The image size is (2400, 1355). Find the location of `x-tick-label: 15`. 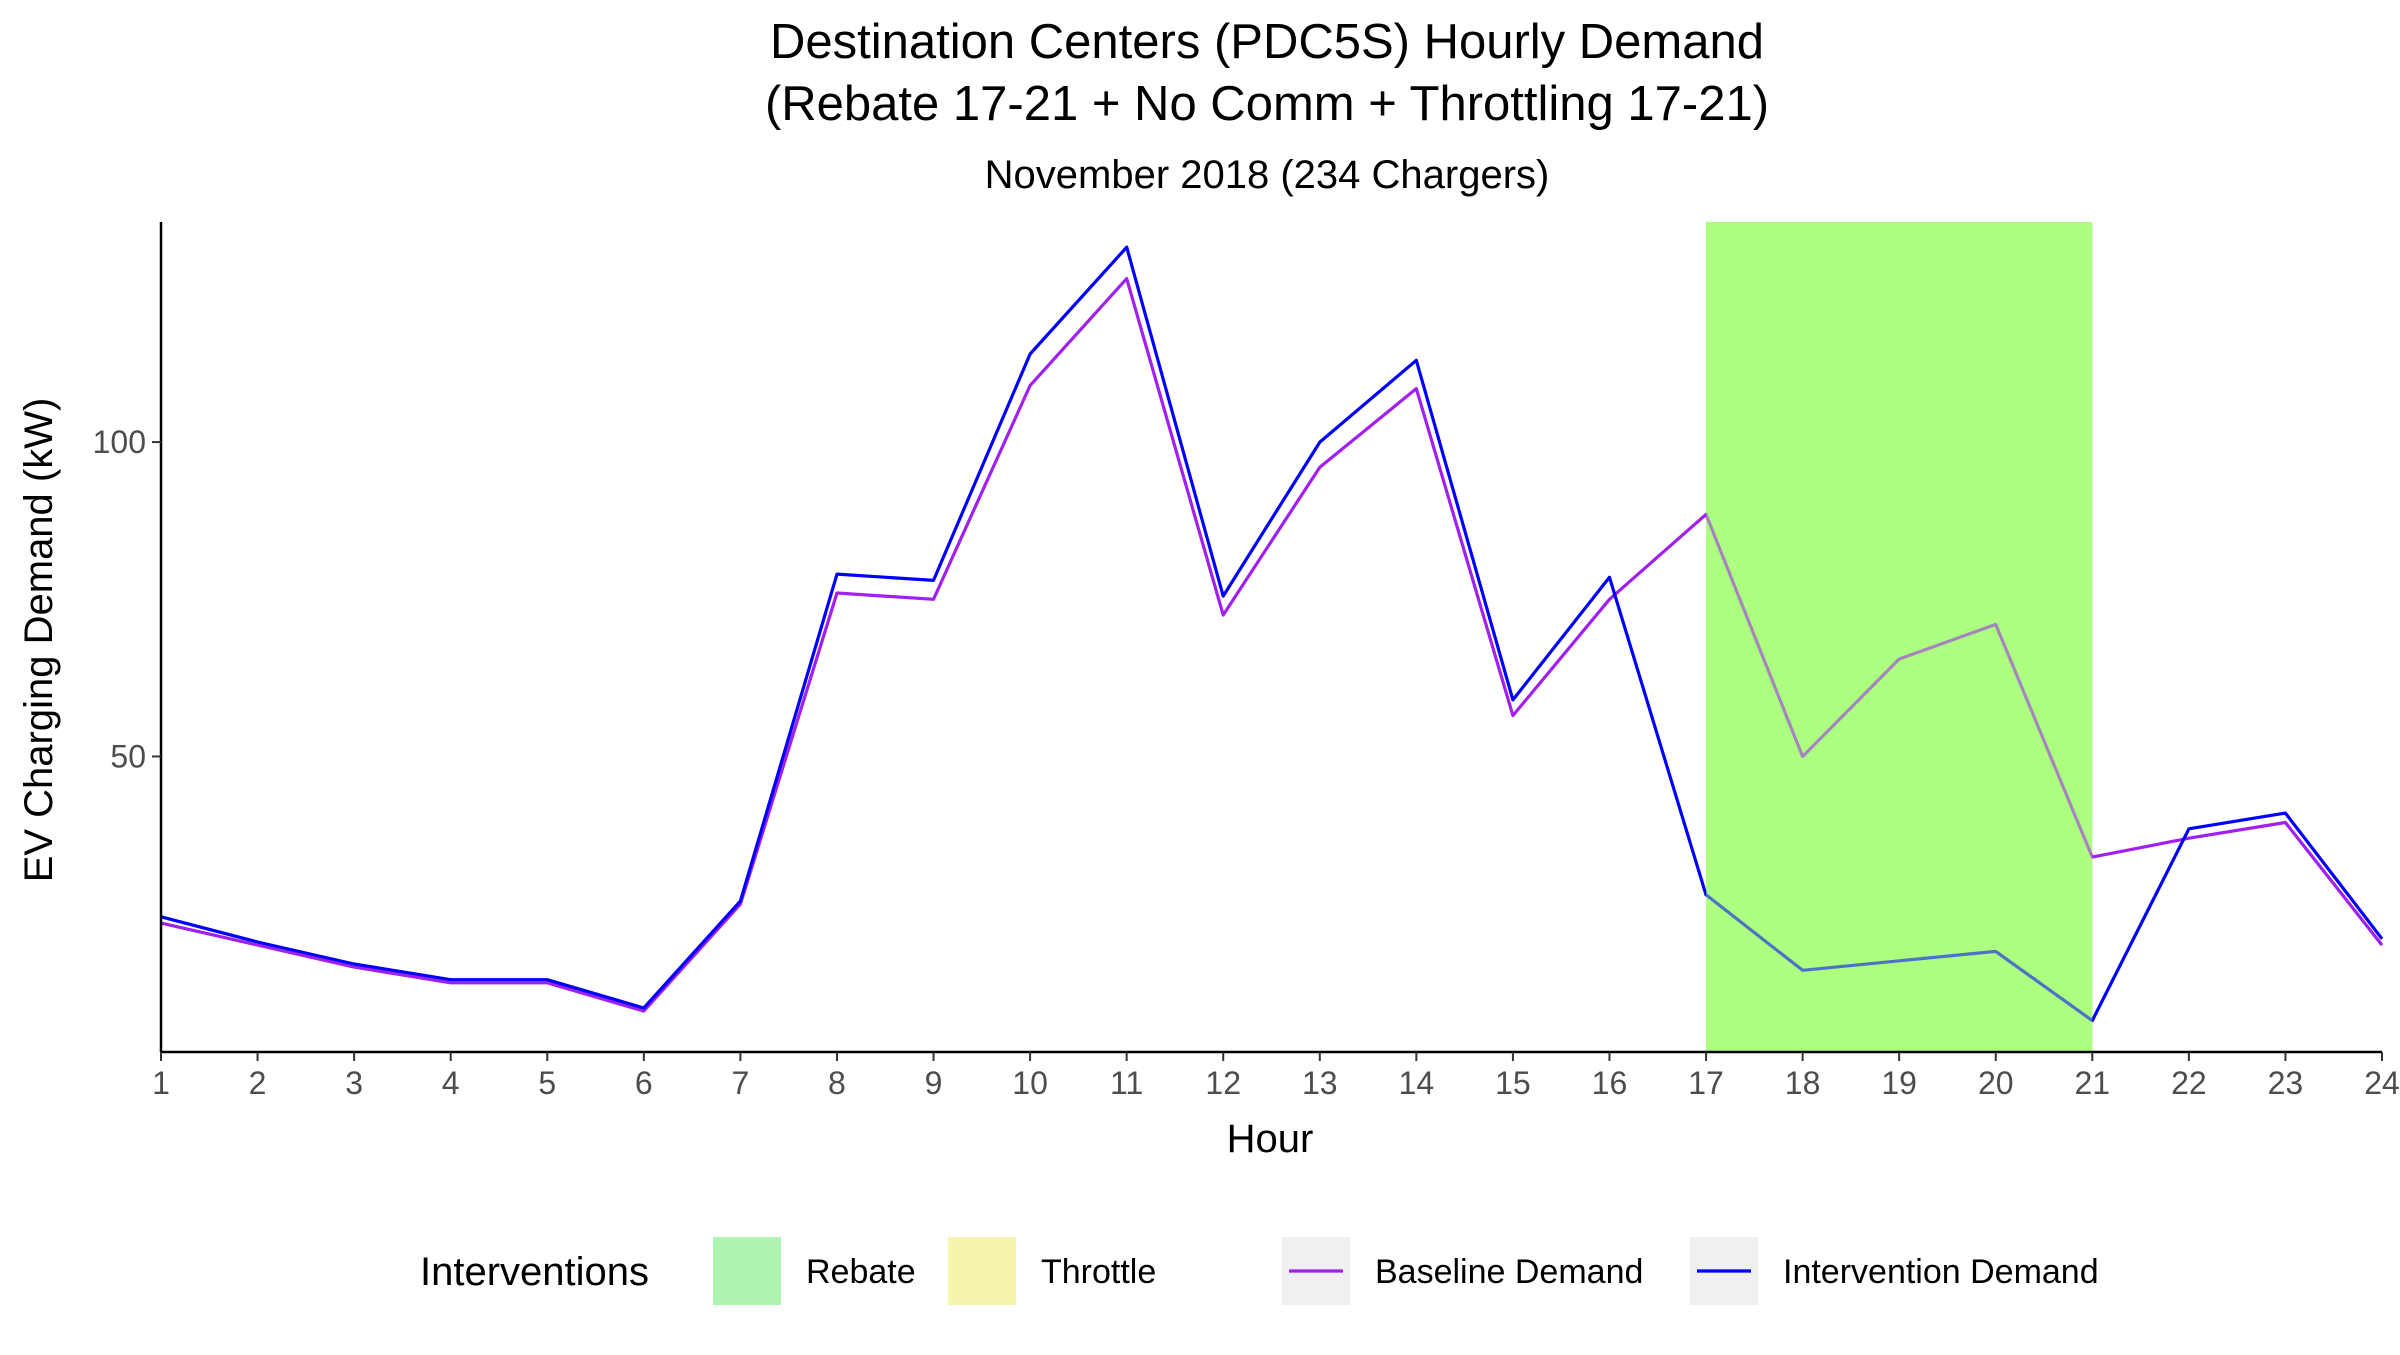

x-tick-label: 15 is located at coordinates (1513, 1083).